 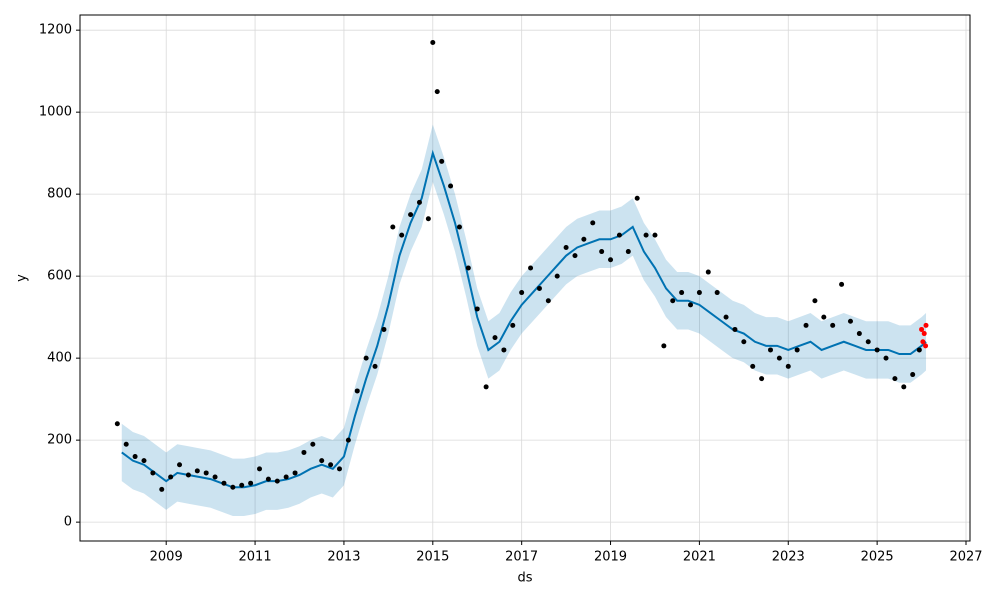 What do you see at coordinates (166, 557) in the screenshot?
I see `x-tick-label: 2009` at bounding box center [166, 557].